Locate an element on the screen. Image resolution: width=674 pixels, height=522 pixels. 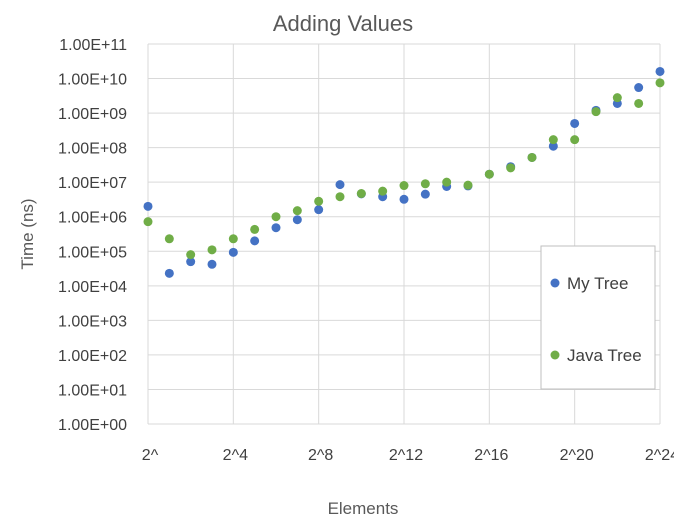
chart-title: Adding Values is located at coordinates (343, 23).